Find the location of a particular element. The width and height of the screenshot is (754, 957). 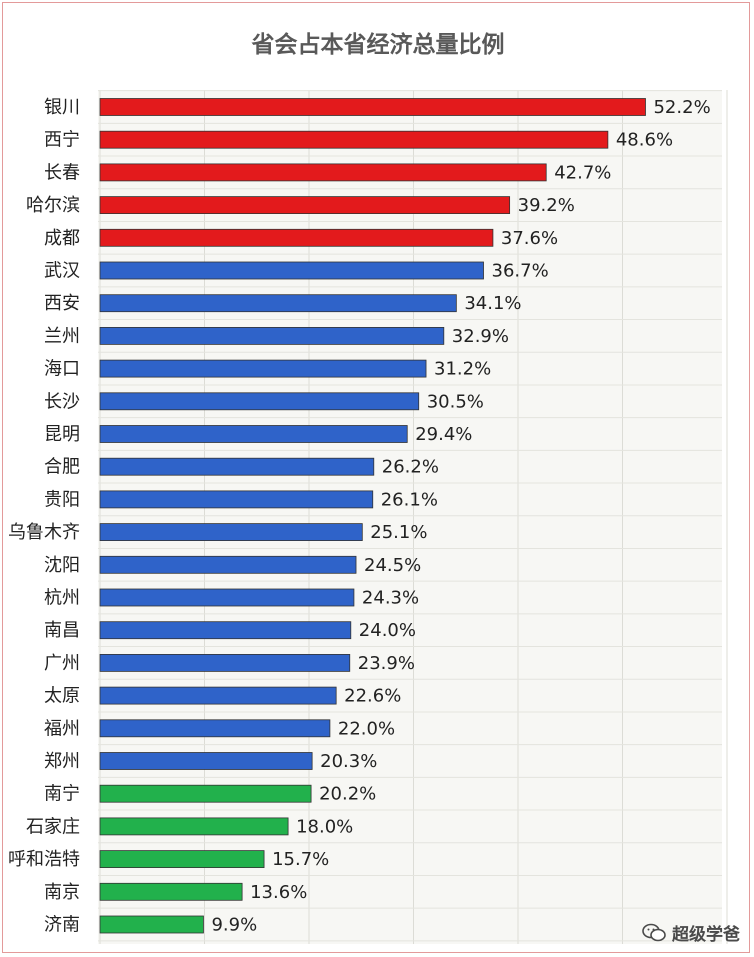

category-label: 南昌 is located at coordinates (62, 630).